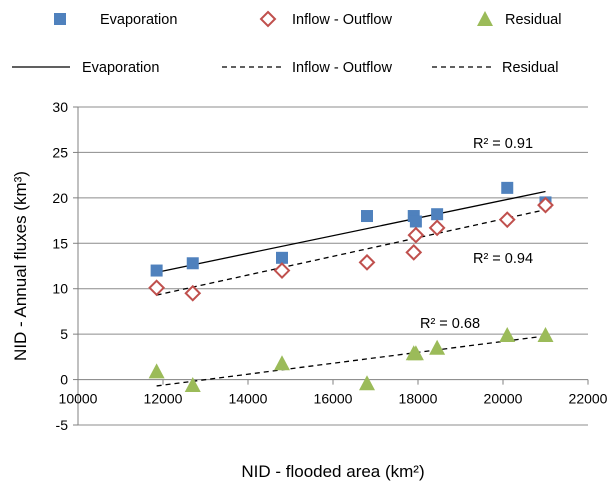  Describe the element at coordinates (476, 234) in the screenshot. I see `r2-labels: R² = 0.91 R² = 0.94 R² = 0.68` at that location.